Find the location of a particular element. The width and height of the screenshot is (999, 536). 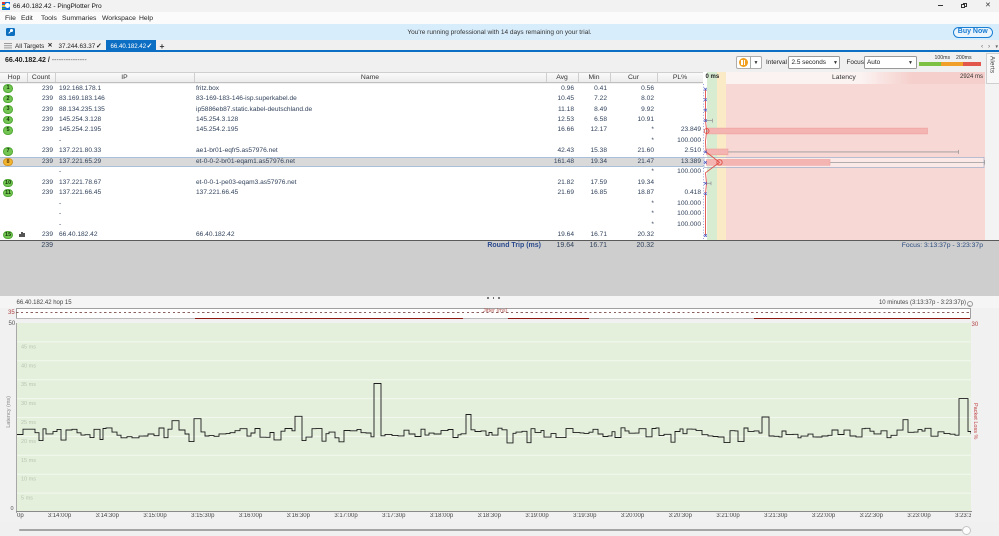

svg-text: 5 ms is located at coordinates (27, 499).